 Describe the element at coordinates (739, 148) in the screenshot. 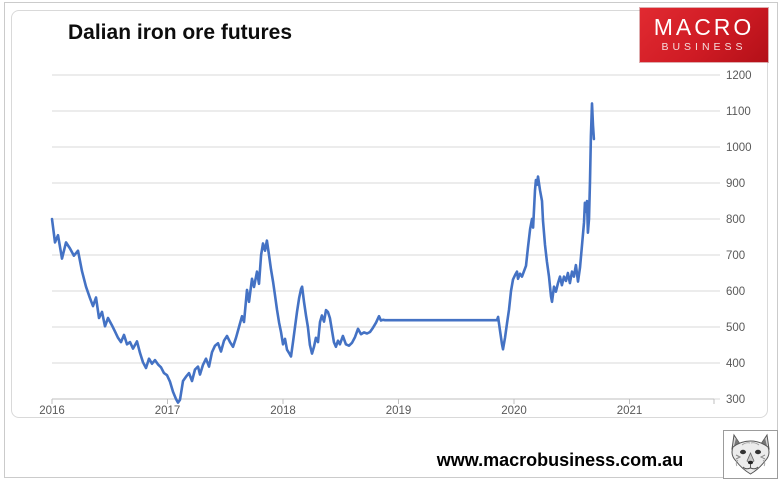

I see `y-axis-tick-label: 1000` at that location.